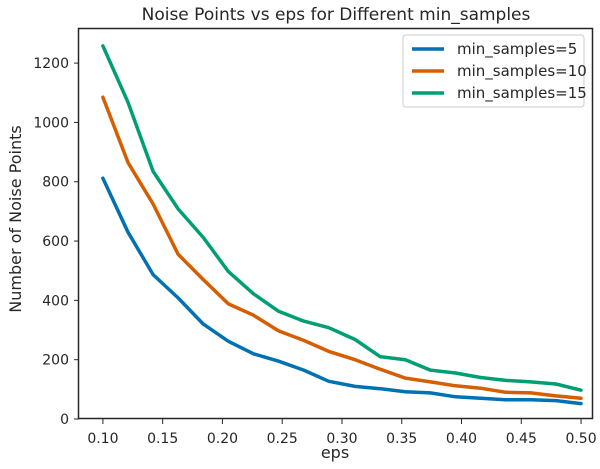  Describe the element at coordinates (341, 439) in the screenshot. I see `x-tick-label: 0.30` at that location.